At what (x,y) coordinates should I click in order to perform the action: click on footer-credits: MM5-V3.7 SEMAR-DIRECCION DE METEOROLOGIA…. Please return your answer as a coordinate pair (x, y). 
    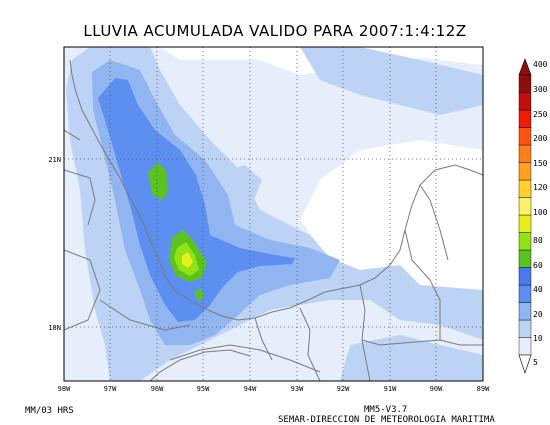
    Looking at the image, I should click on (386, 415).